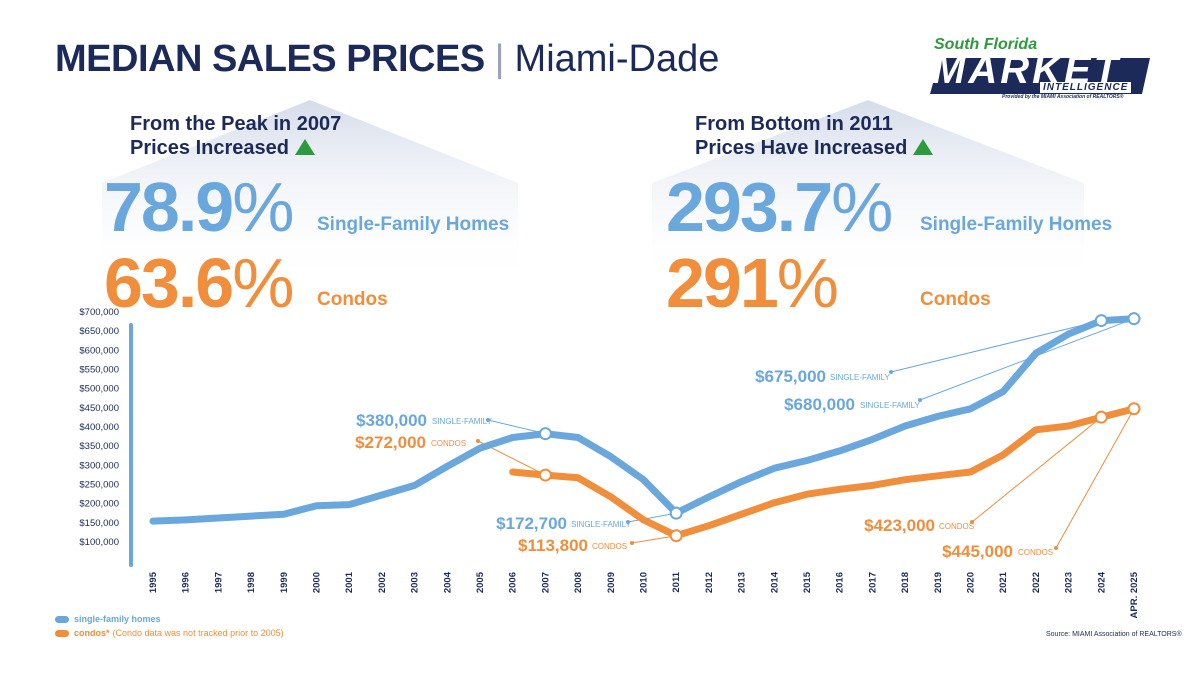 The height and width of the screenshot is (675, 1200). I want to click on panel-right-heading-line1: From Bottom in 2011, so click(794, 124).